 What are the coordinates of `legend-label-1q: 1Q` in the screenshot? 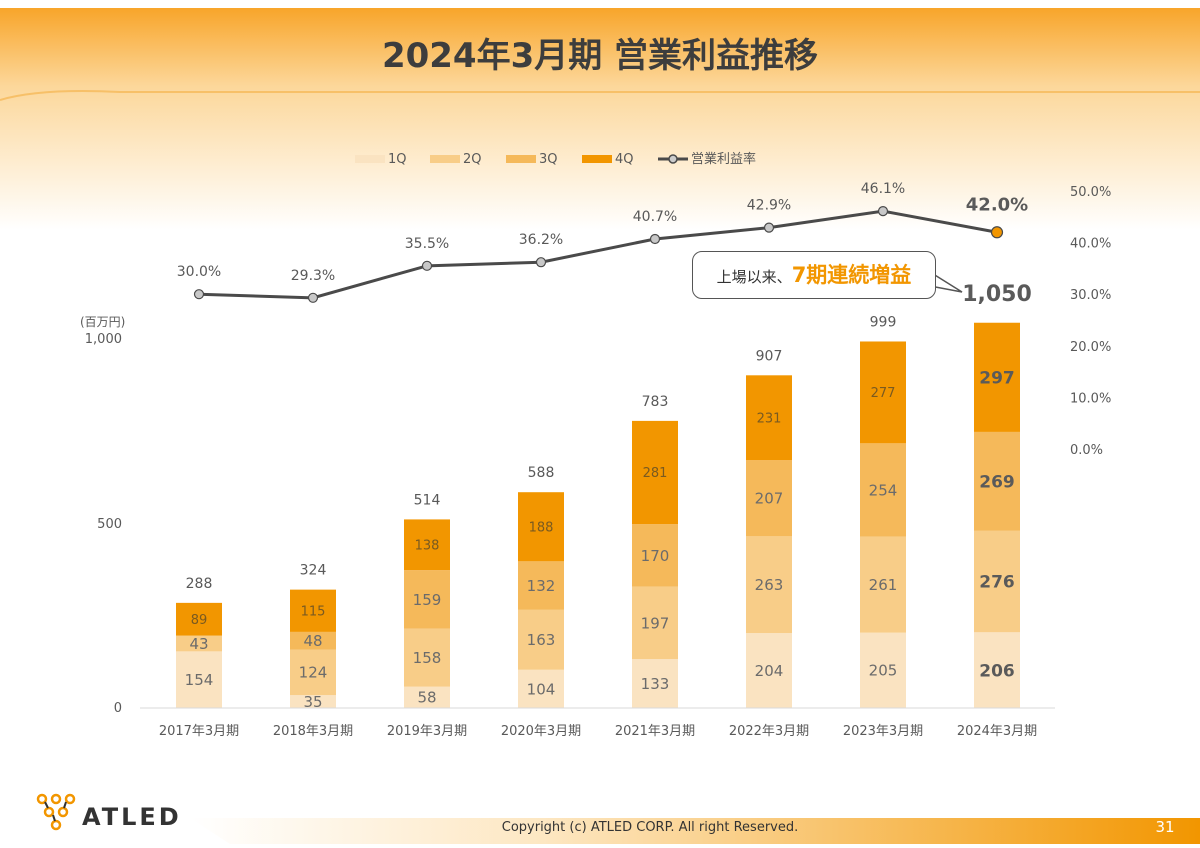 It's located at (397, 159).